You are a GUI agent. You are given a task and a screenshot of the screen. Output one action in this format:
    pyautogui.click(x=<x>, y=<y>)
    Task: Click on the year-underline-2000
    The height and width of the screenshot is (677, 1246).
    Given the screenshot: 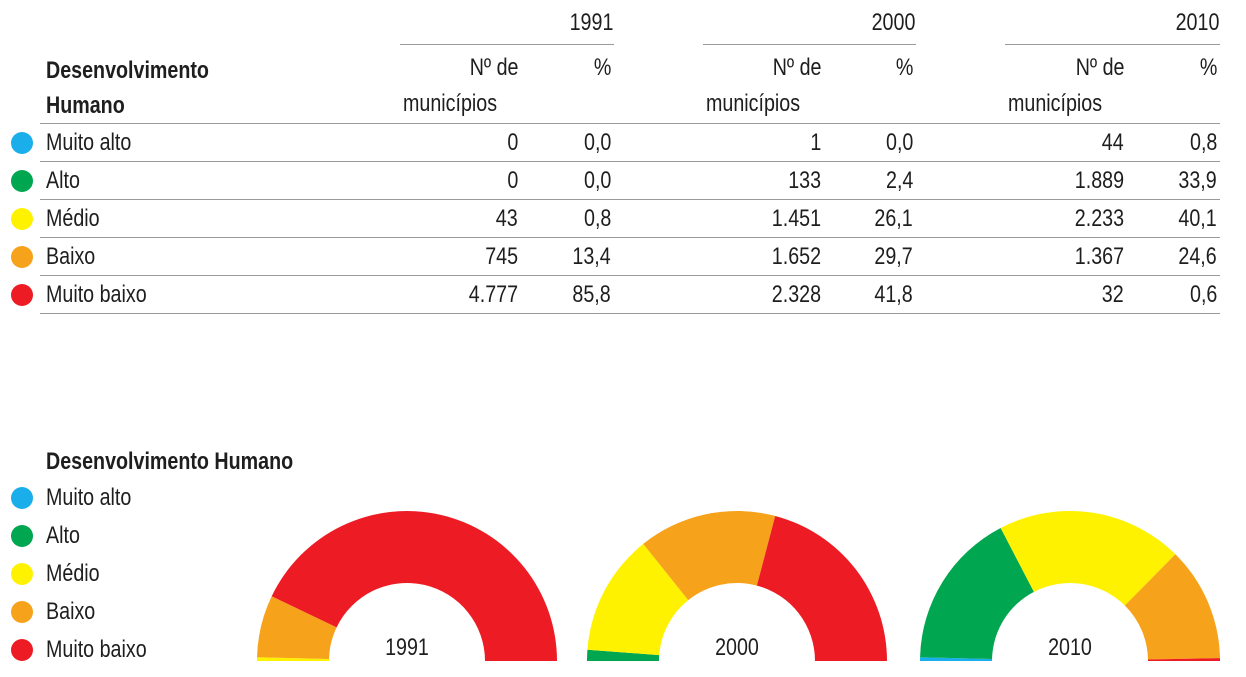 What is the action you would take?
    pyautogui.click(x=809, y=44)
    